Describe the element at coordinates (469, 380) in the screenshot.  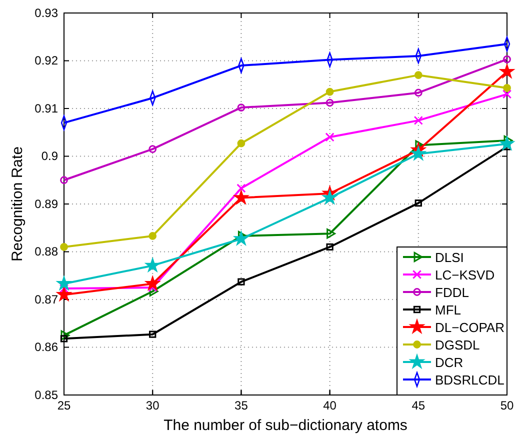
I see `legend-label: BDSRLCDL` at that location.